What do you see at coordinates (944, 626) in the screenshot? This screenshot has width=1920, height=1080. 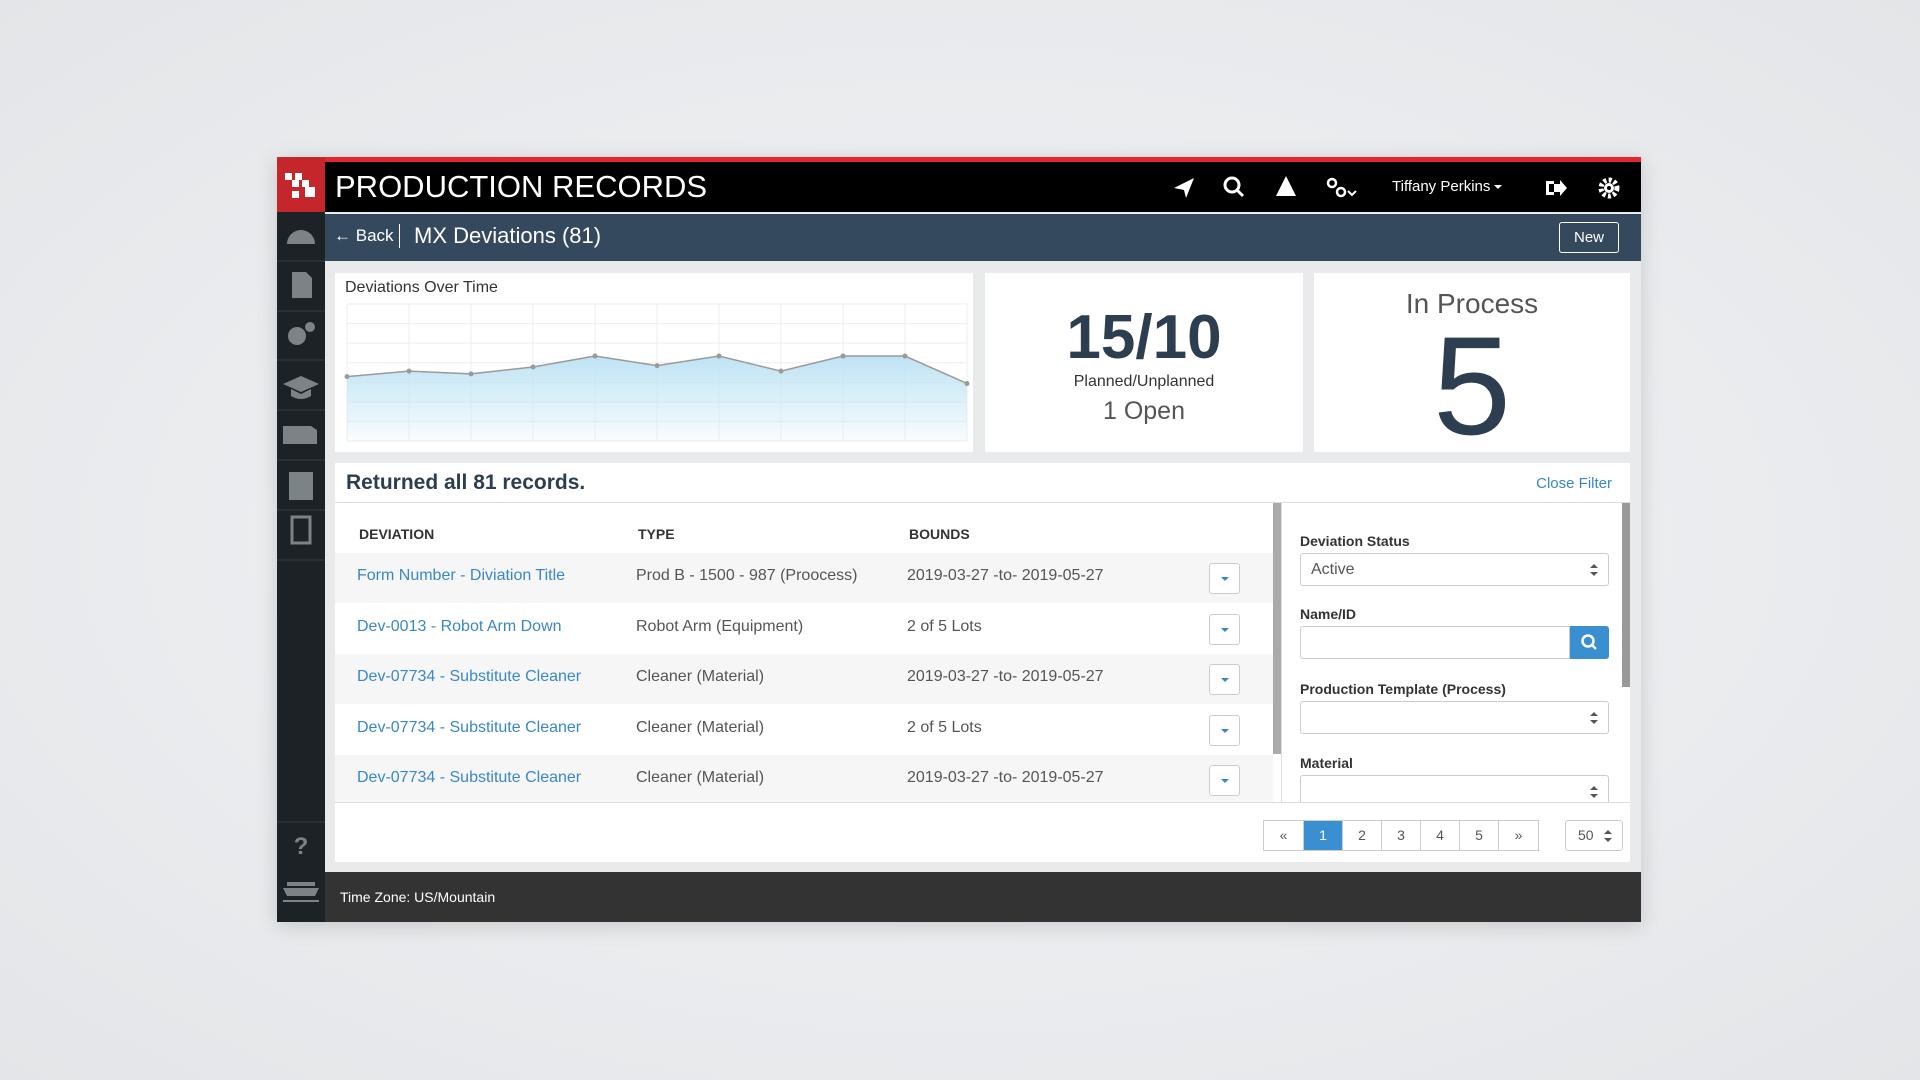 I see `cell: 2 of 5 Lots` at bounding box center [944, 626].